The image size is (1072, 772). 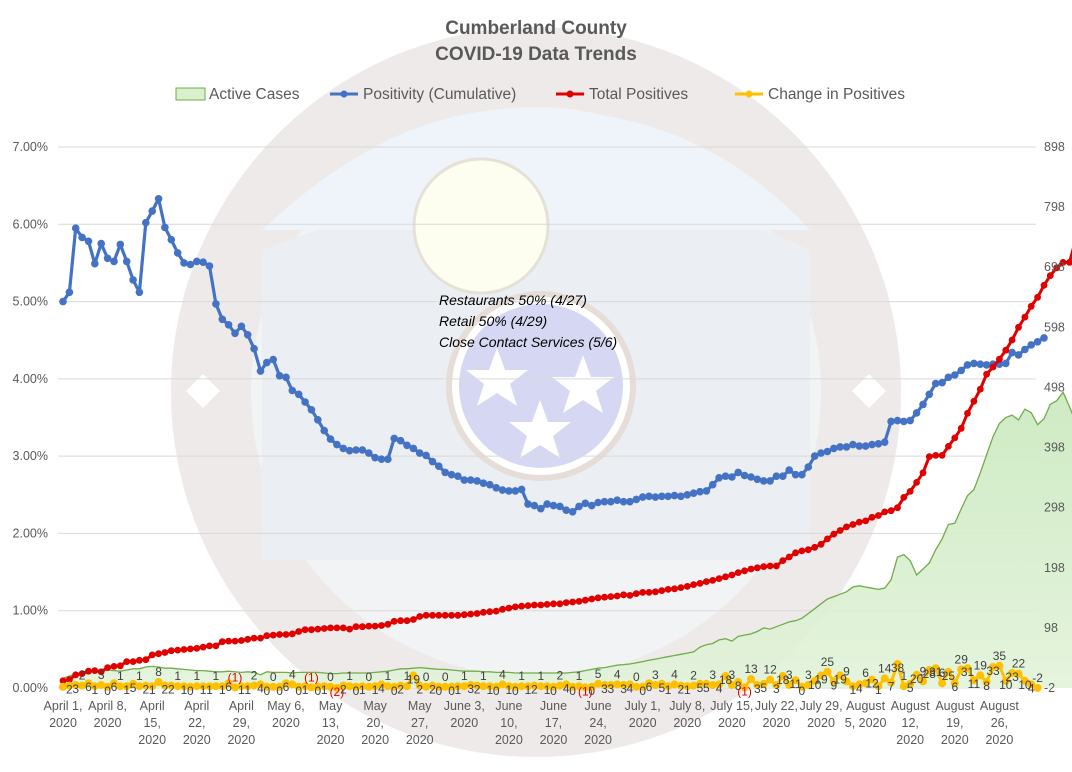 What do you see at coordinates (923, 671) in the screenshot?
I see `change-data-label: 9` at bounding box center [923, 671].